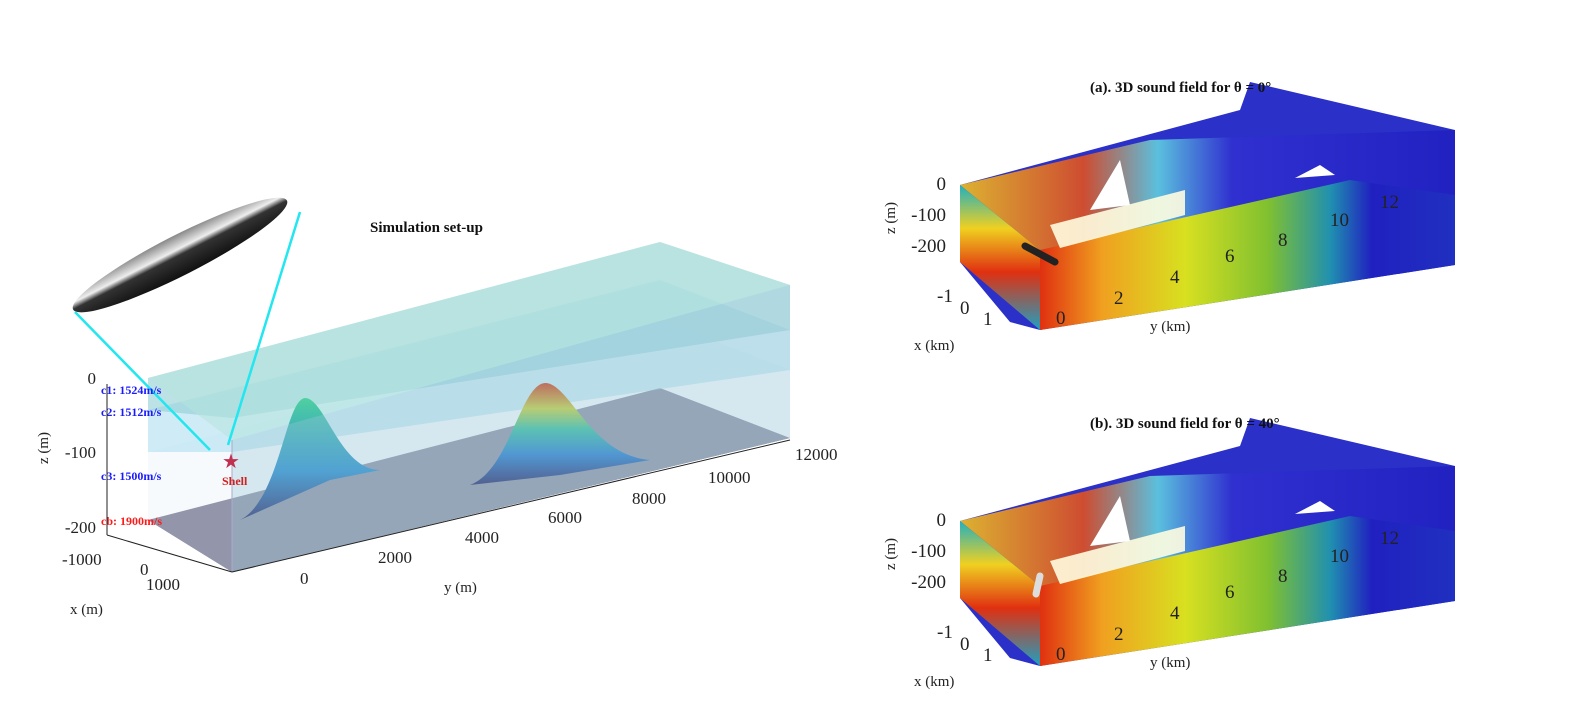  Describe the element at coordinates (395, 557) in the screenshot. I see `y-tick: 2000` at that location.